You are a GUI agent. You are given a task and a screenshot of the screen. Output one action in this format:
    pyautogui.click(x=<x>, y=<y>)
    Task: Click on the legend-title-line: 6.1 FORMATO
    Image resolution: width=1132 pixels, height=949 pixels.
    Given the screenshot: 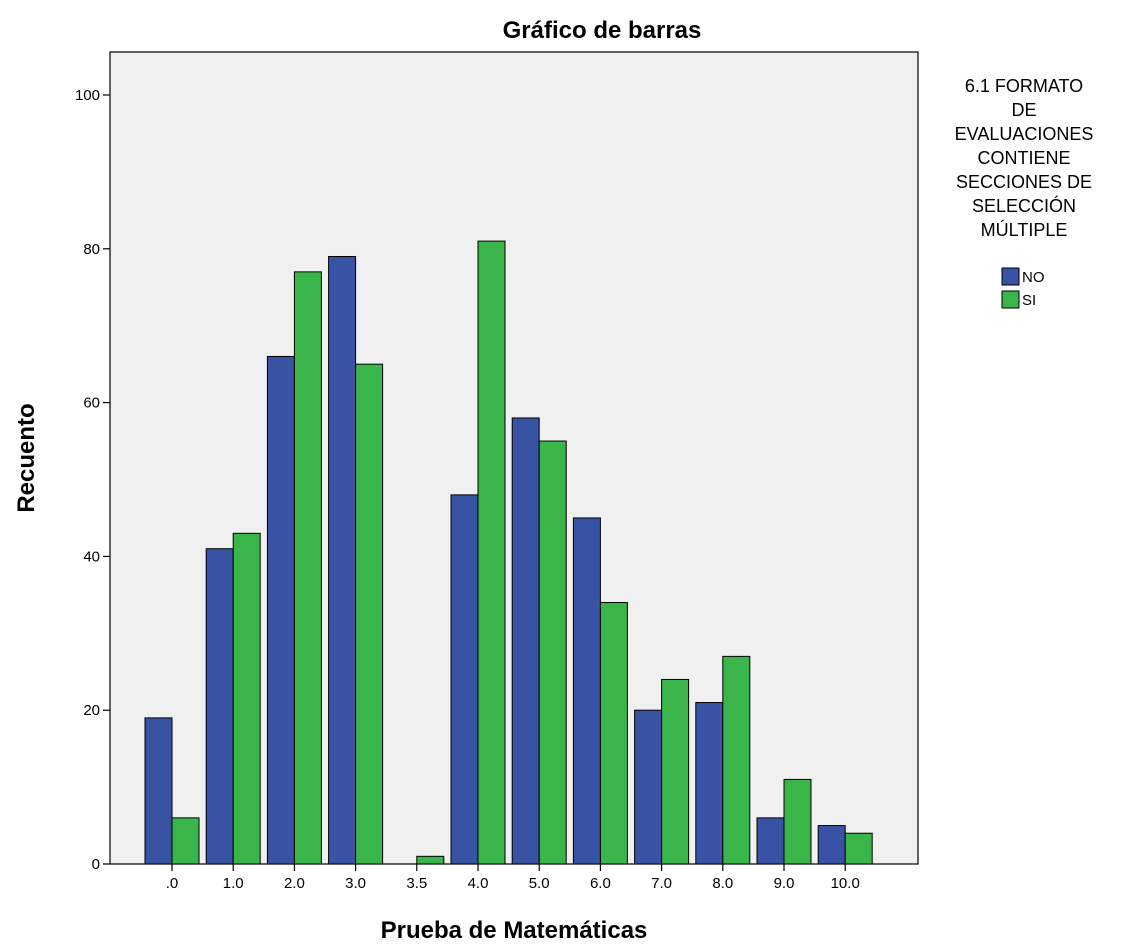 What is the action you would take?
    pyautogui.click(x=1024, y=86)
    